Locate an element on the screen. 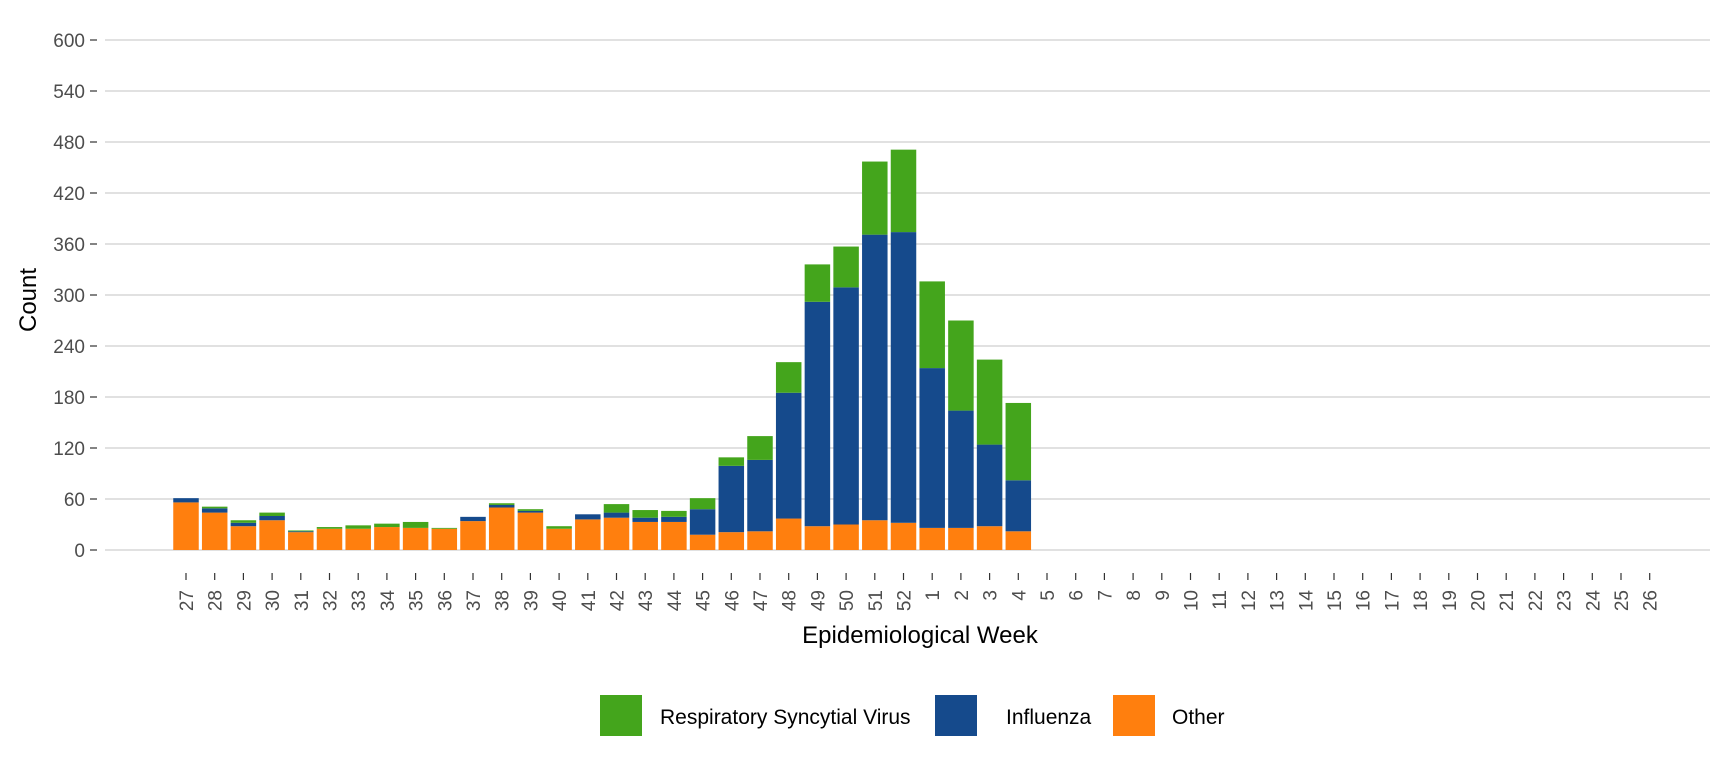  x-tick-label: 13 is located at coordinates (1278, 600).